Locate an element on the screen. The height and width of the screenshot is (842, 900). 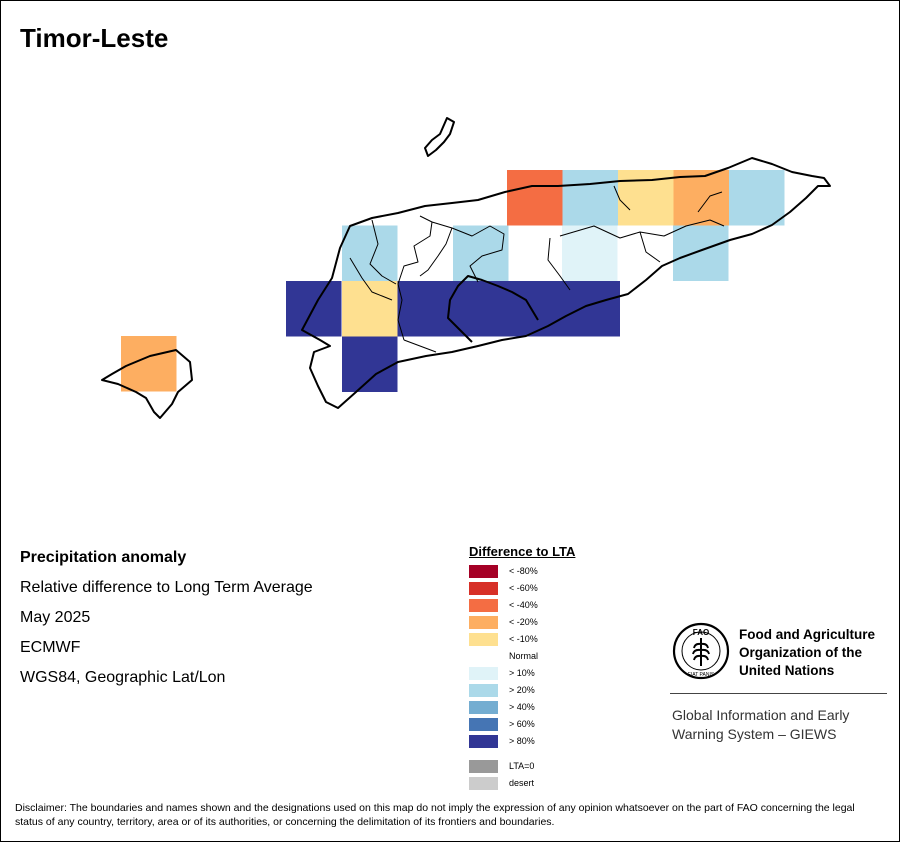
legend-item: Normal is located at coordinates (522, 657).